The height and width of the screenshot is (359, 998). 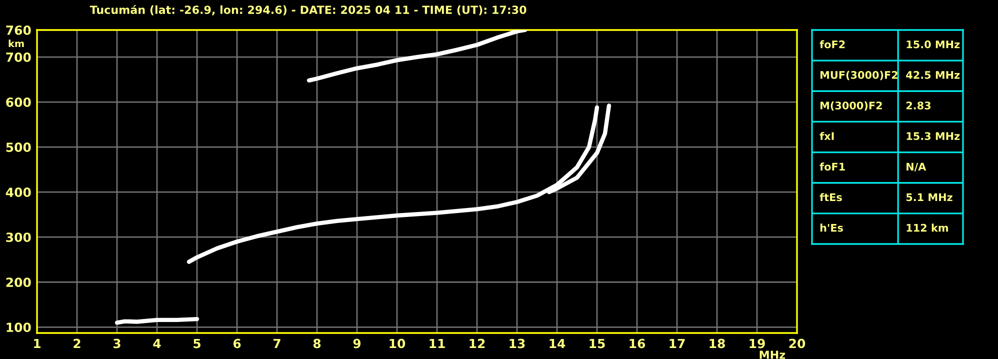 I want to click on x-tick-label: 11, so click(x=437, y=343).